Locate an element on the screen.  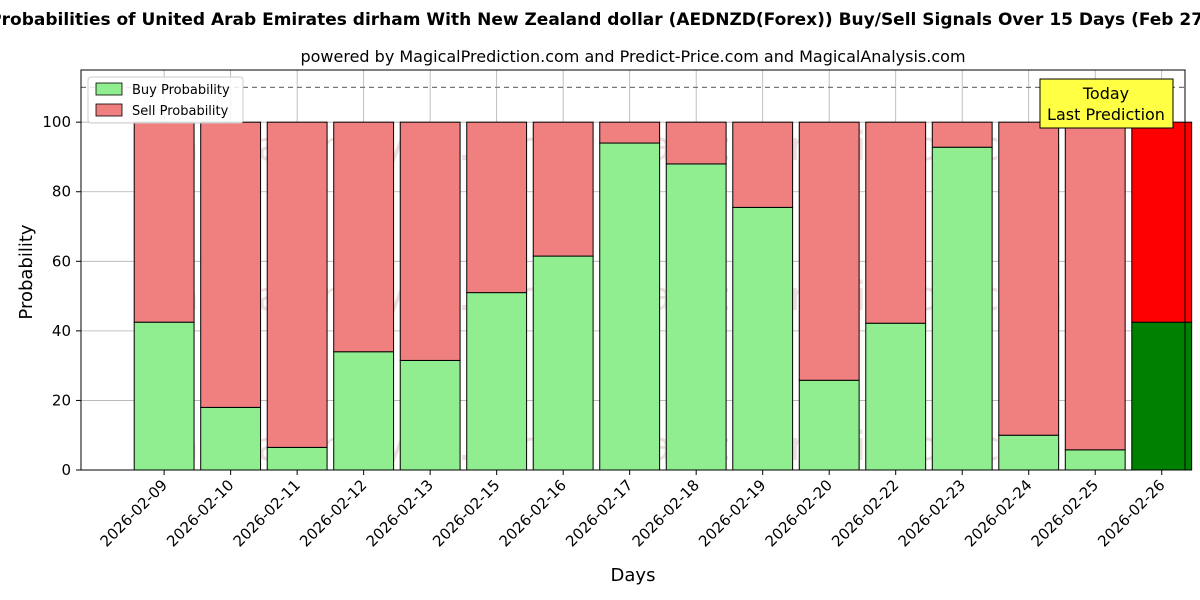
x-tick-label: 2026-02-13 is located at coordinates (400, 513).